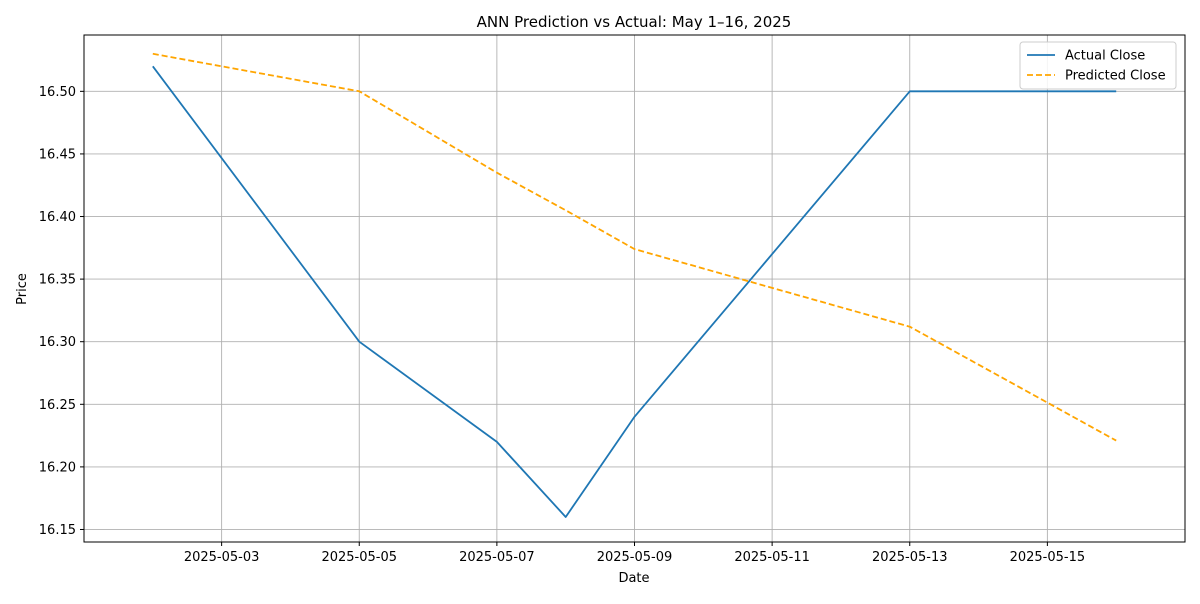  What do you see at coordinates (1105, 56) in the screenshot?
I see `legend-label-actual-close: Actual Close` at bounding box center [1105, 56].